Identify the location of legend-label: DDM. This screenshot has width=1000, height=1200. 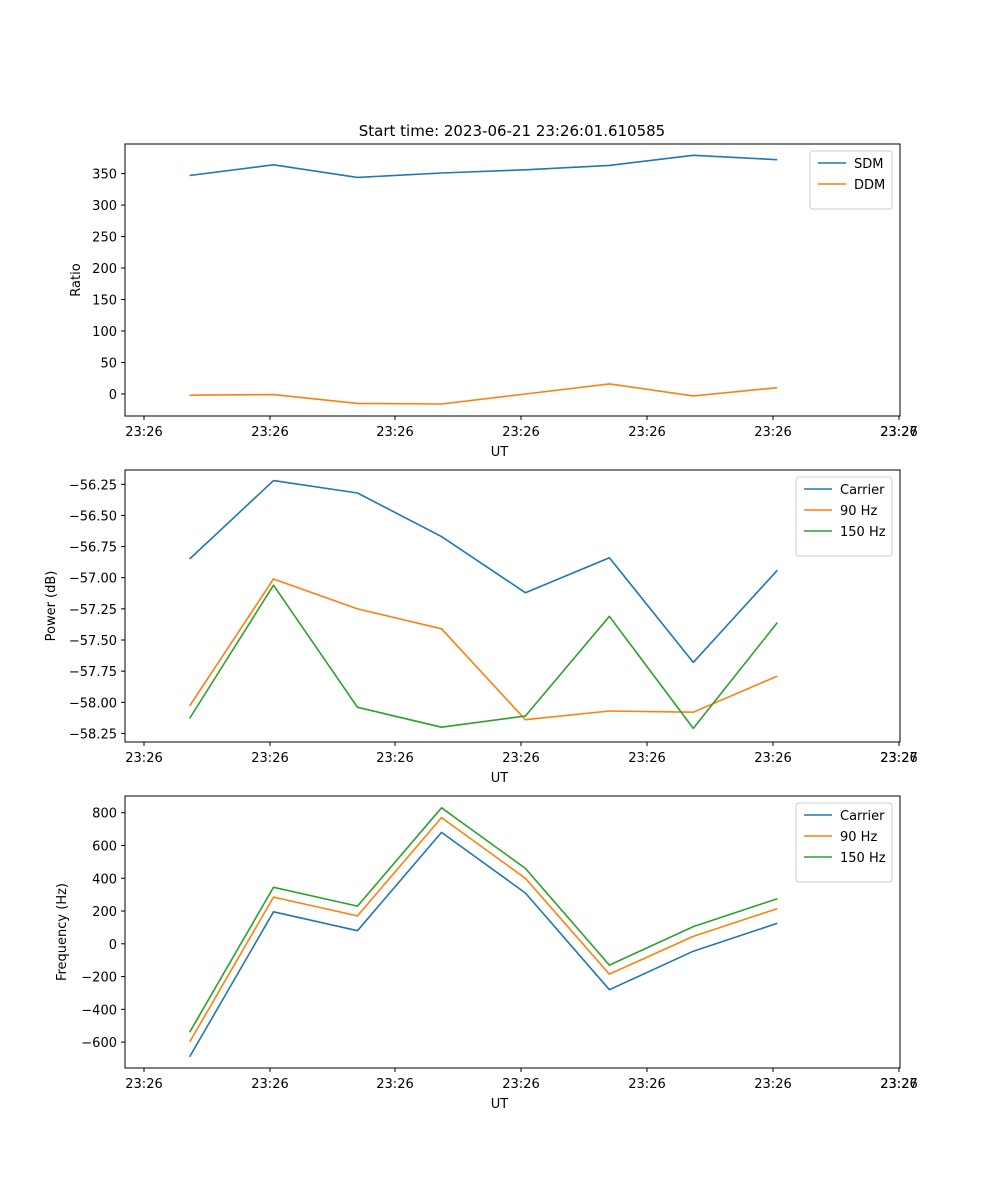
(869, 185).